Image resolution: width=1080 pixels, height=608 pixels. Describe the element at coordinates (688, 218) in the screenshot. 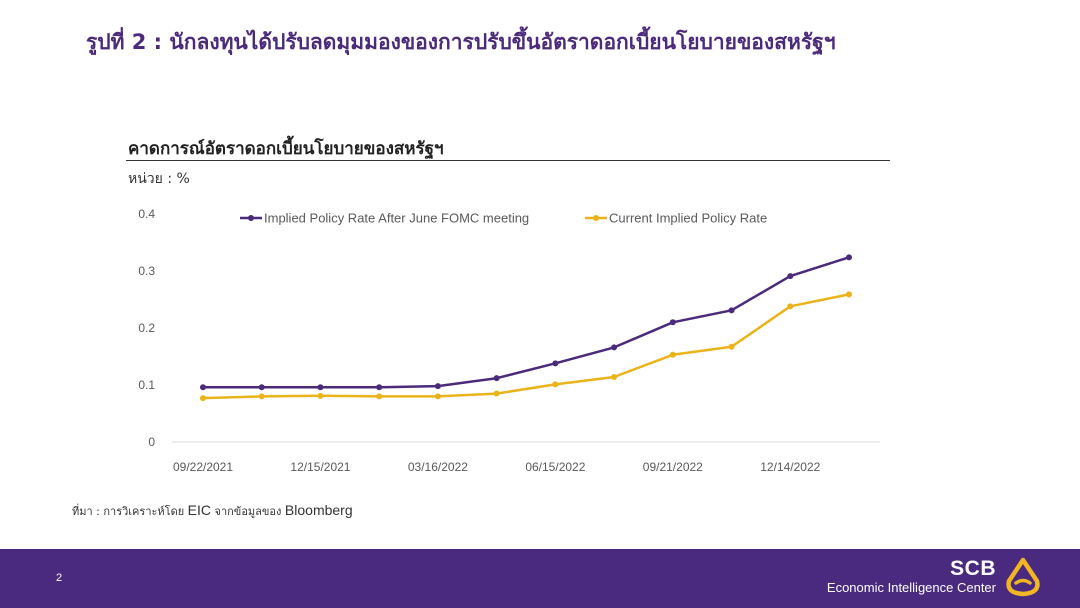

I see `legend-label: Current Implied Policy Rate` at that location.